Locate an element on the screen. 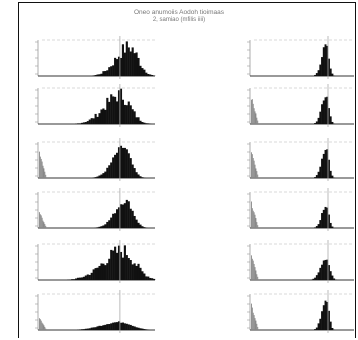 The height and width of the screenshot is (340, 358). figure-subtitle: 2, samiao (mfilis iiii) is located at coordinates (179, 20).